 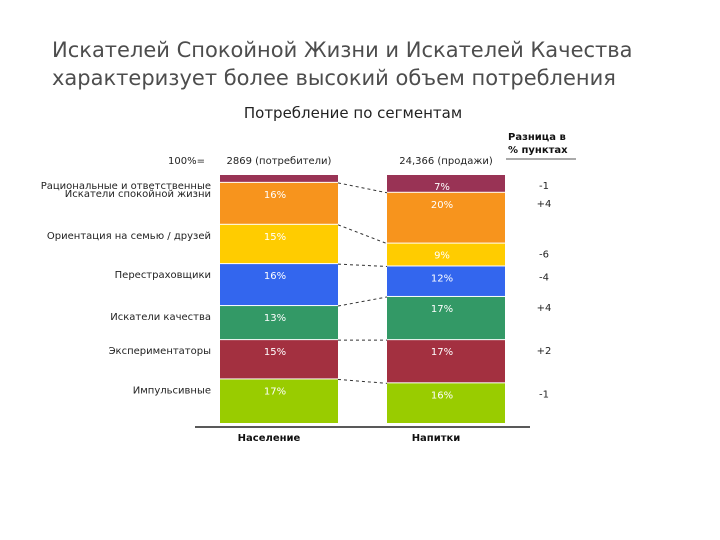 I want to click on segment-name-label: Рациональные и ответственные, so click(x=126, y=186).